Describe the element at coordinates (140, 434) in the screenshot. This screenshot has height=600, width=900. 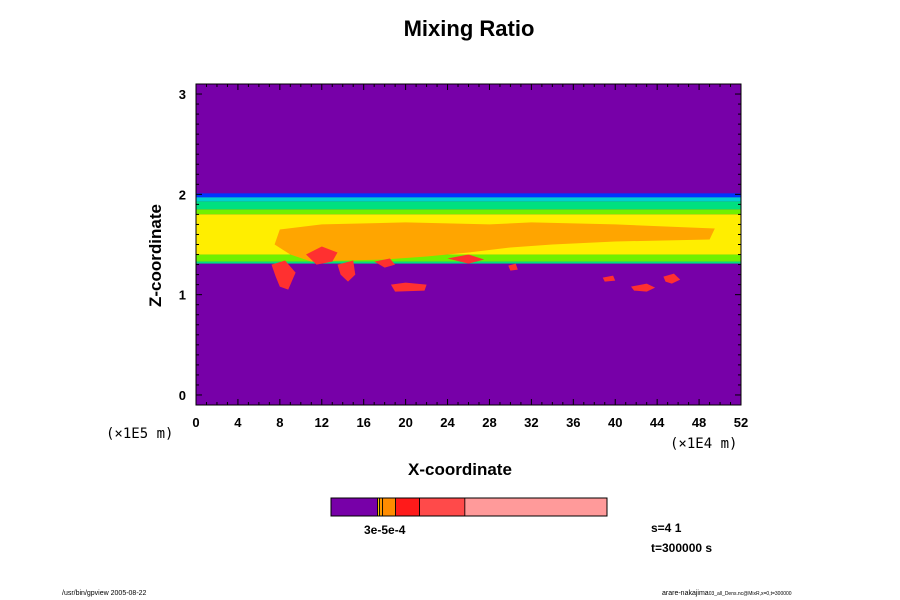
I see `y-axis-exponent: (×1E5 m)` at that location.